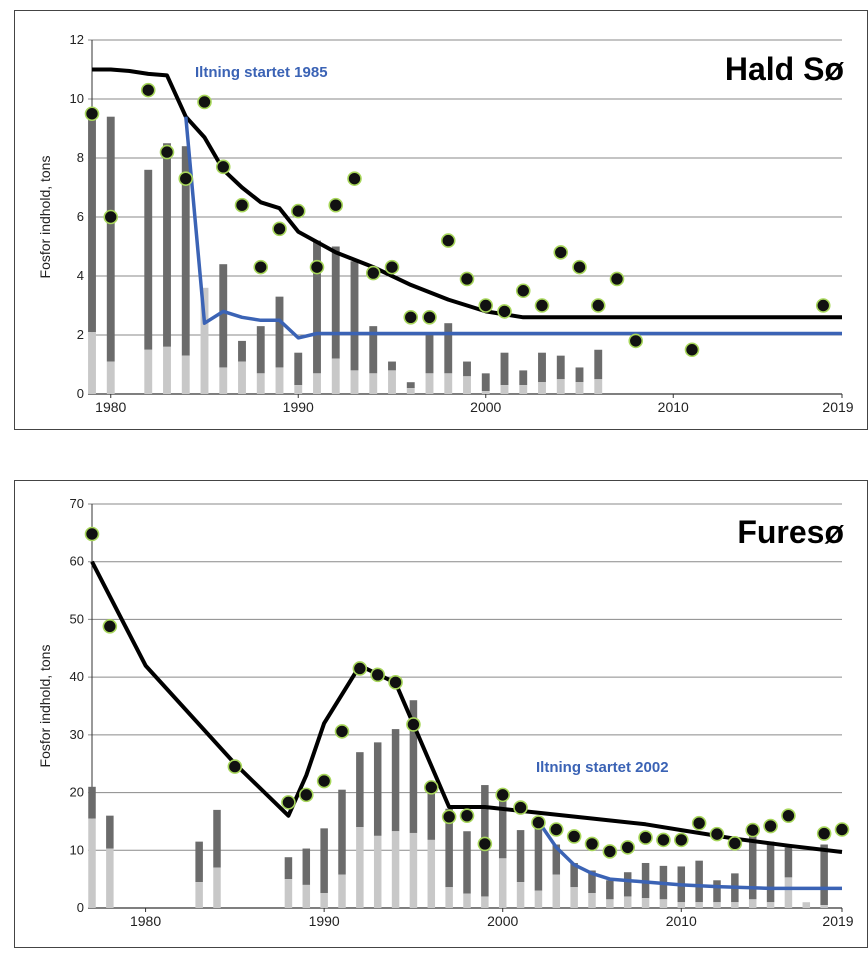 This screenshot has height=953, width=868. Describe the element at coordinates (77, 503) in the screenshot. I see `y-tick-label: 70` at that location.